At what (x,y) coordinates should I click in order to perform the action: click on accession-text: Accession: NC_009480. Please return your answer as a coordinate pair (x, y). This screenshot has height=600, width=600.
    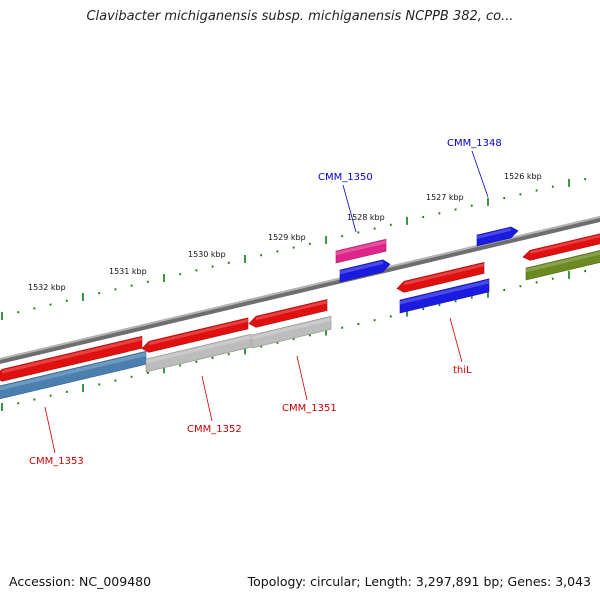
    Looking at the image, I should click on (80, 581).